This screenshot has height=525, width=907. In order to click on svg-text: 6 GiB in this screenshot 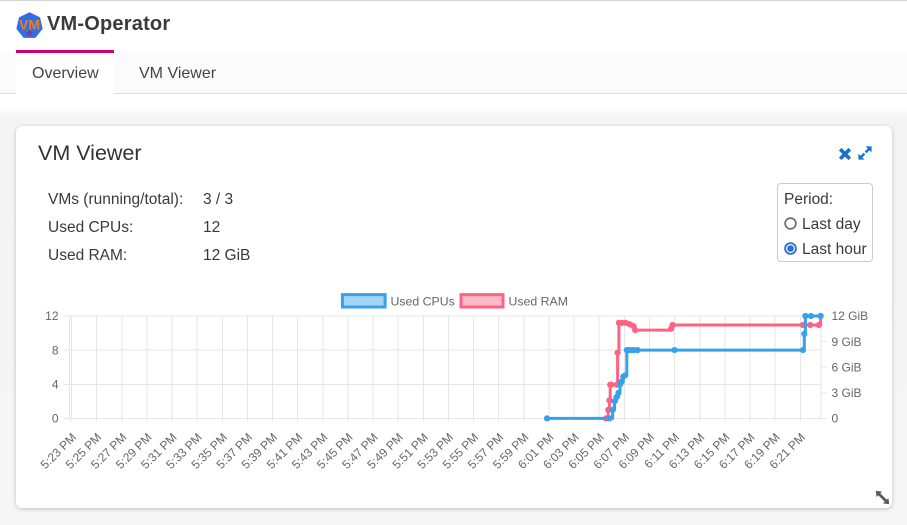, I will do `click(847, 367)`.